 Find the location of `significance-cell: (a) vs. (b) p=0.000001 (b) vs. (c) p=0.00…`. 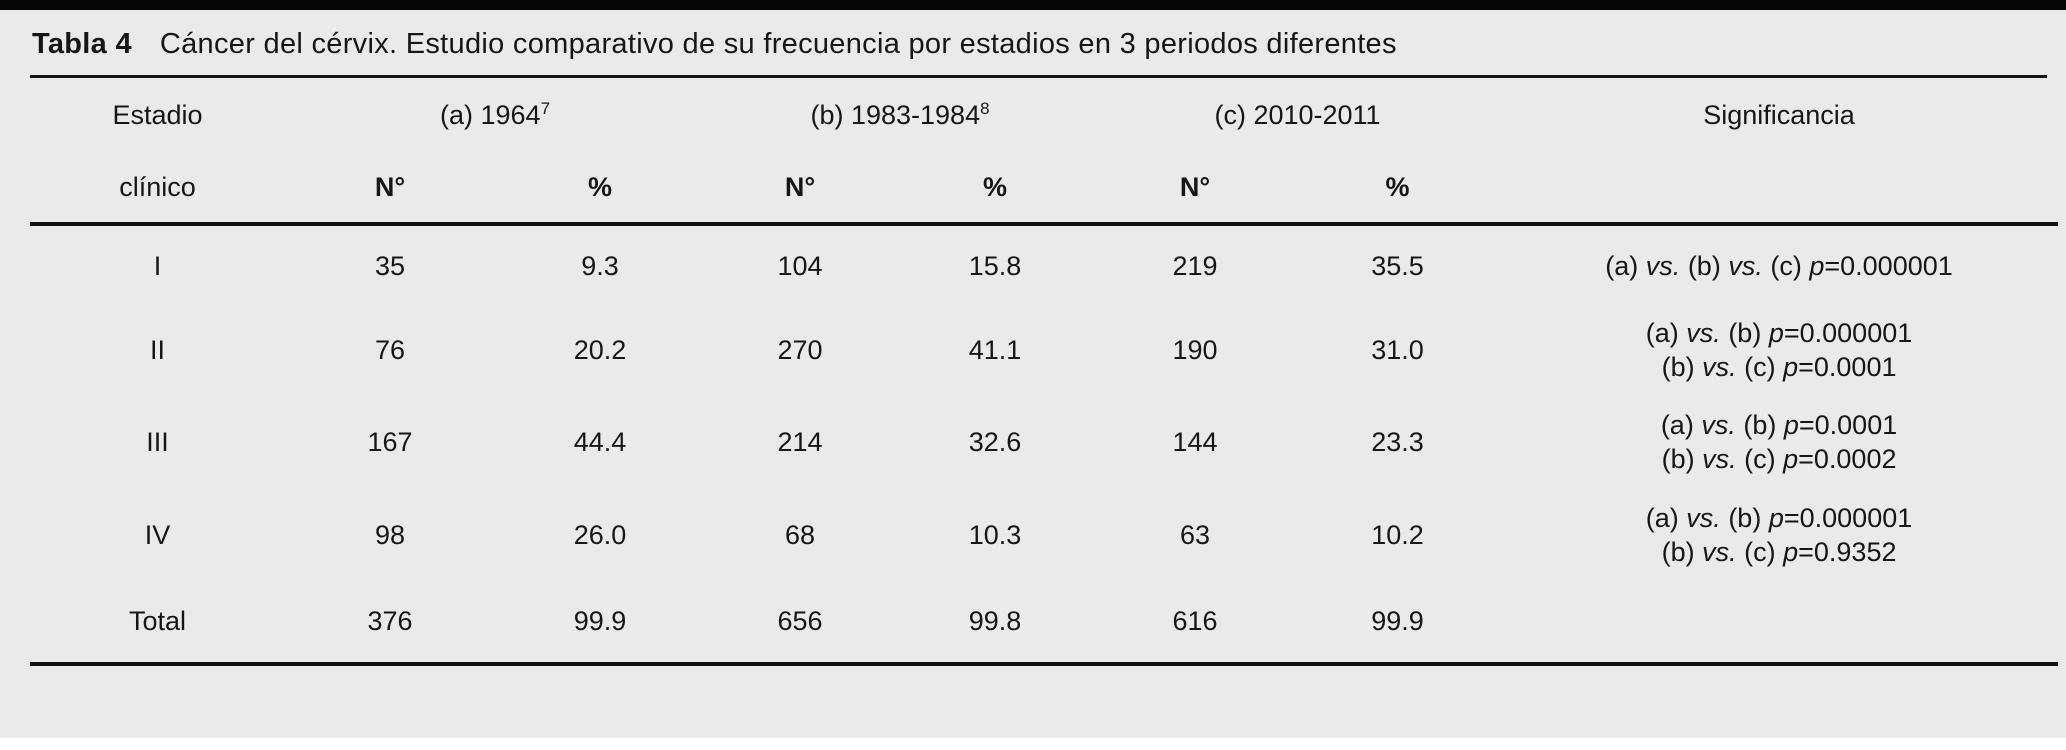

significance-cell: (a) vs. (b) p=0.000001 (b) vs. (c) p=0.00… is located at coordinates (1779, 350).